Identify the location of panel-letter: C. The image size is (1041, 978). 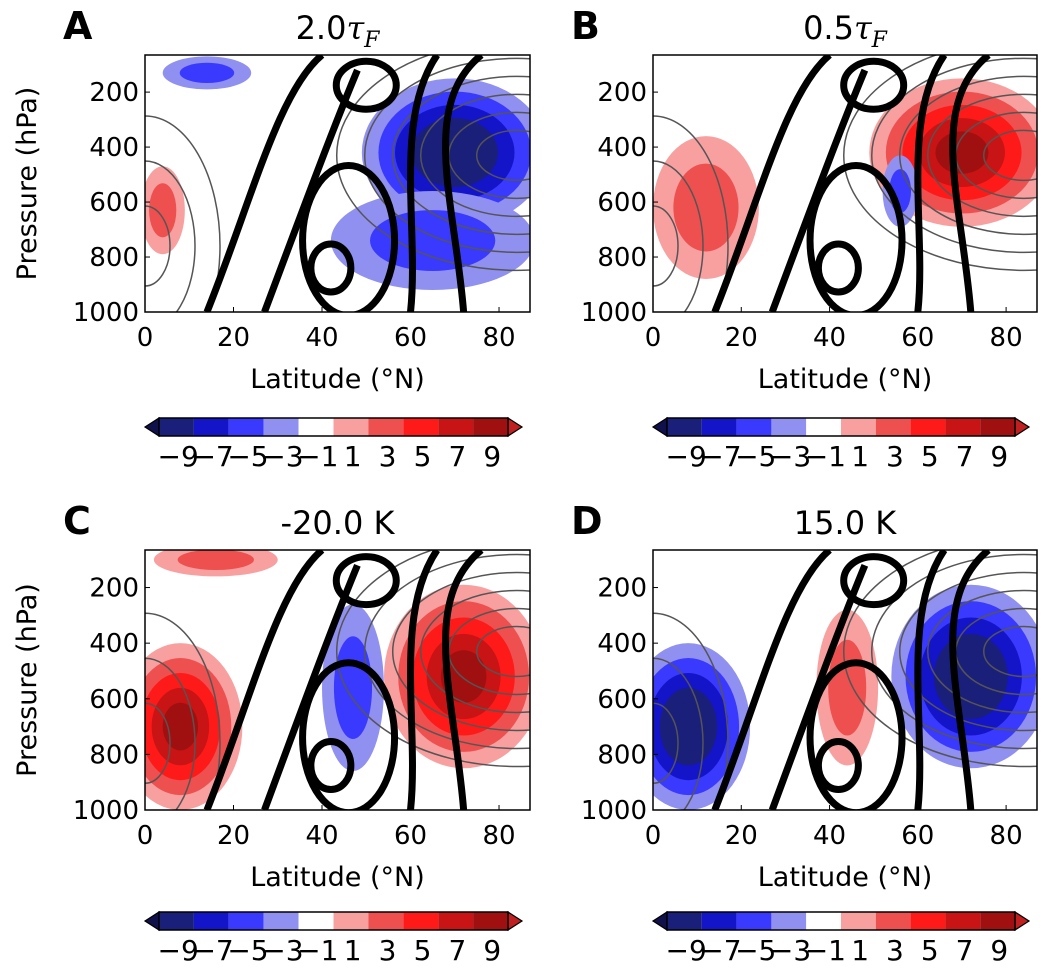
(77, 521).